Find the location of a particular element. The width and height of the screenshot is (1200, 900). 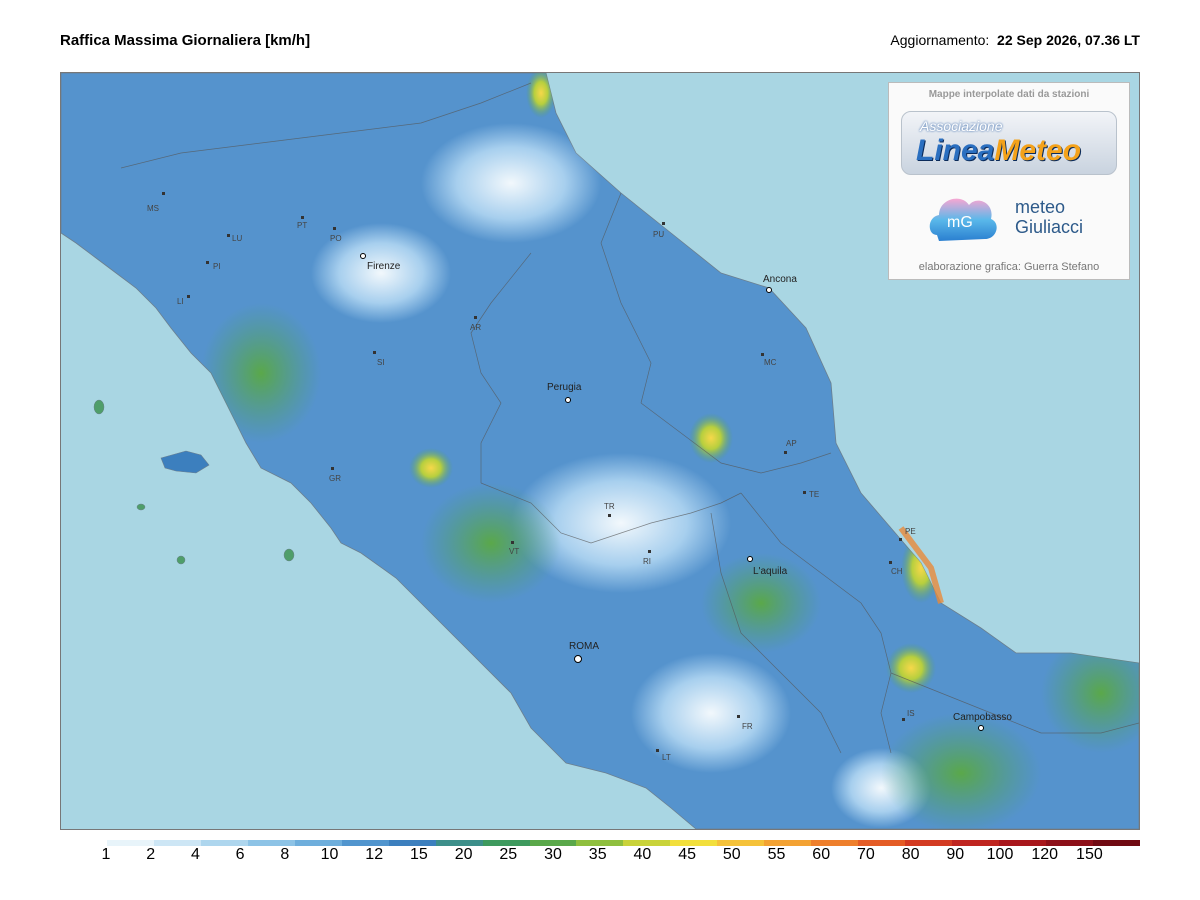

update-timestamp: Aggiornamento: 22 Sep 2026, 07.36 LT is located at coordinates (1015, 40).